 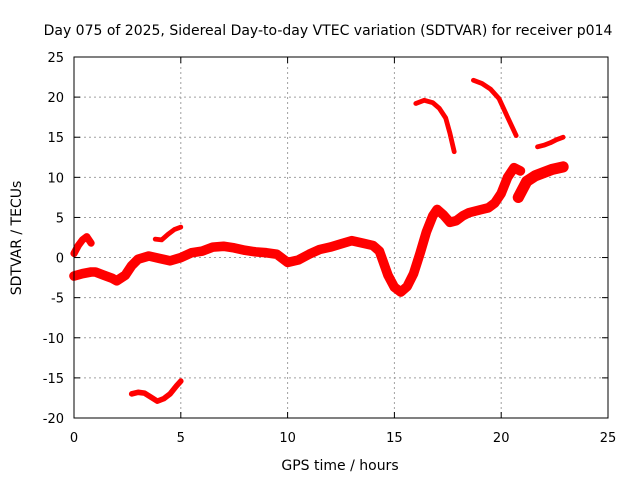 I want to click on series-early-arc, so click(x=82, y=245).